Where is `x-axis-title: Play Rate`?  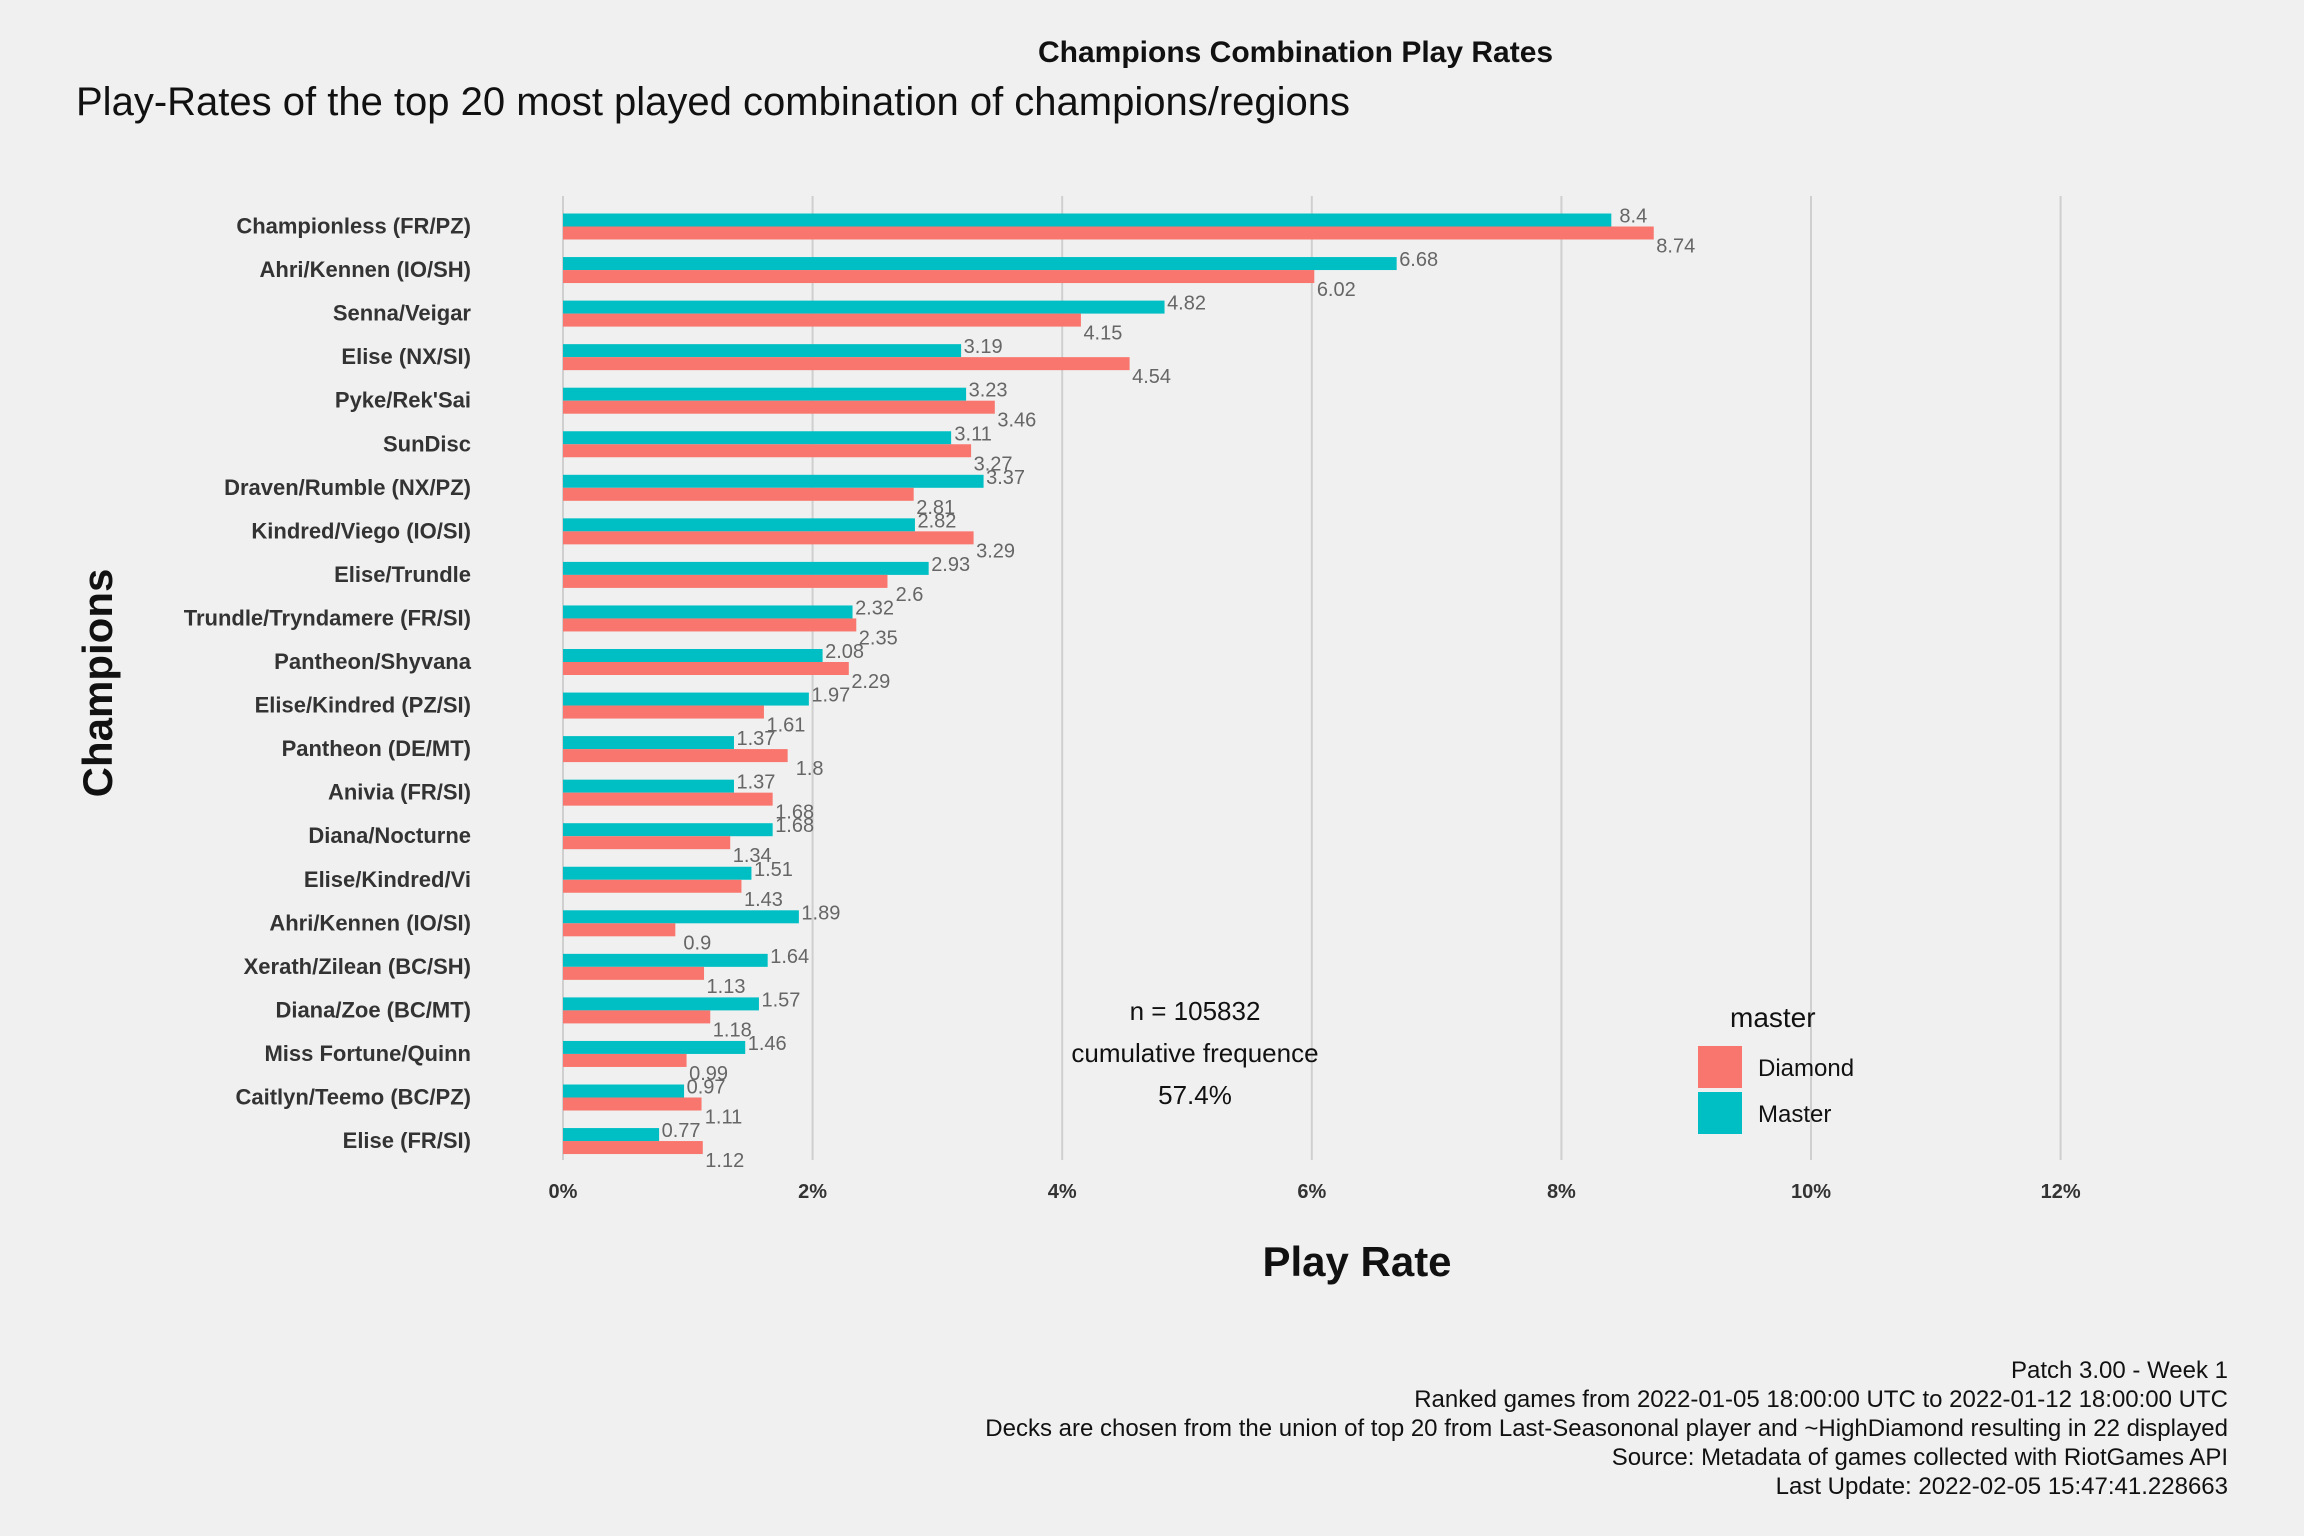 x-axis-title: Play Rate is located at coordinates (1356, 1261).